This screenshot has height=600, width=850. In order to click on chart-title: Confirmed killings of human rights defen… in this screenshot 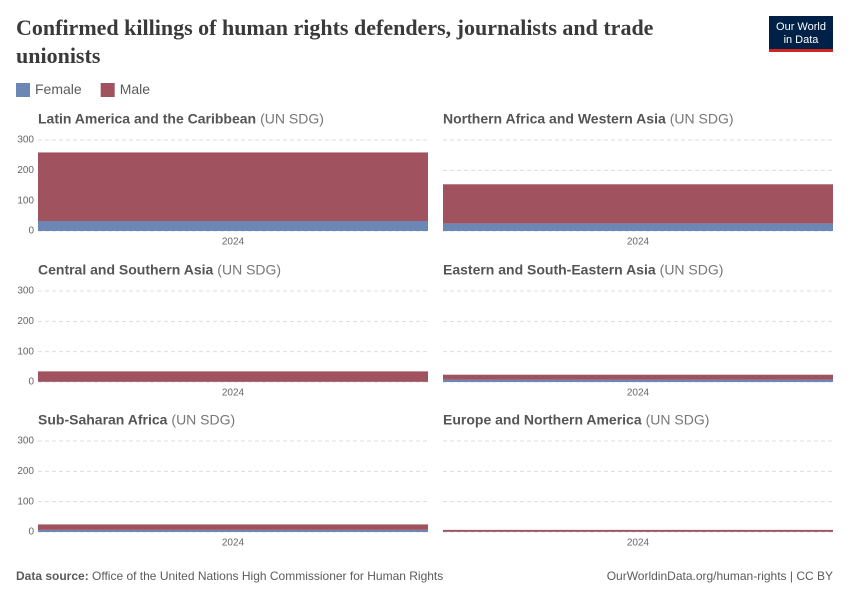, I will do `click(335, 41)`.